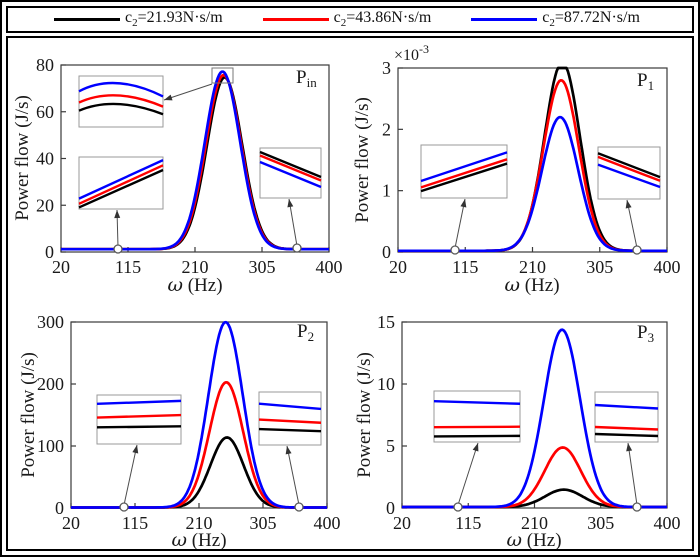  I want to click on peak-zoom-rect, so click(222, 75).